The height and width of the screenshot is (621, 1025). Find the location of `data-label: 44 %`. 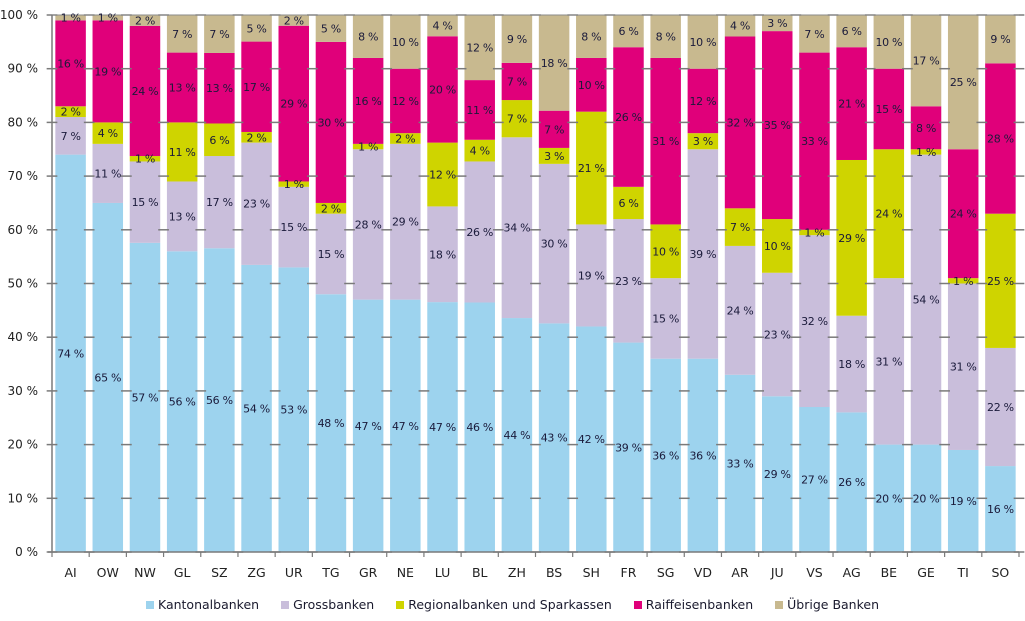

data-label: 44 % is located at coordinates (517, 435).